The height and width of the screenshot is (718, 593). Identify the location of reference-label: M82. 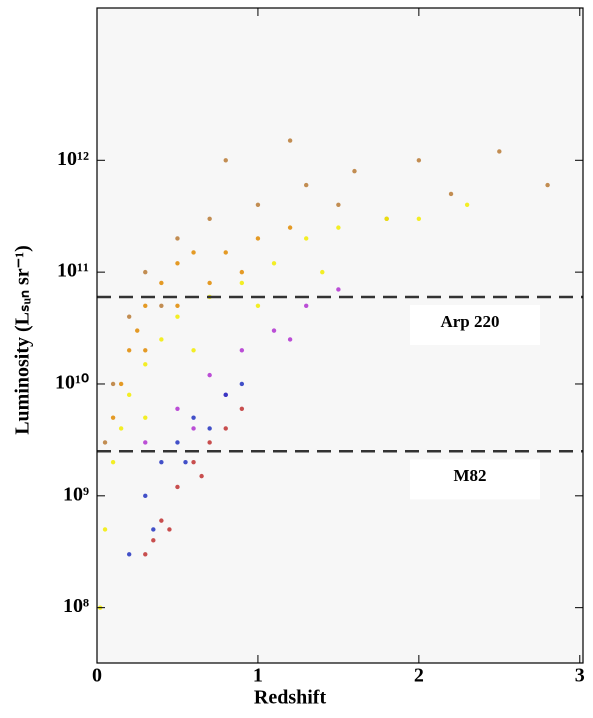
(469, 475).